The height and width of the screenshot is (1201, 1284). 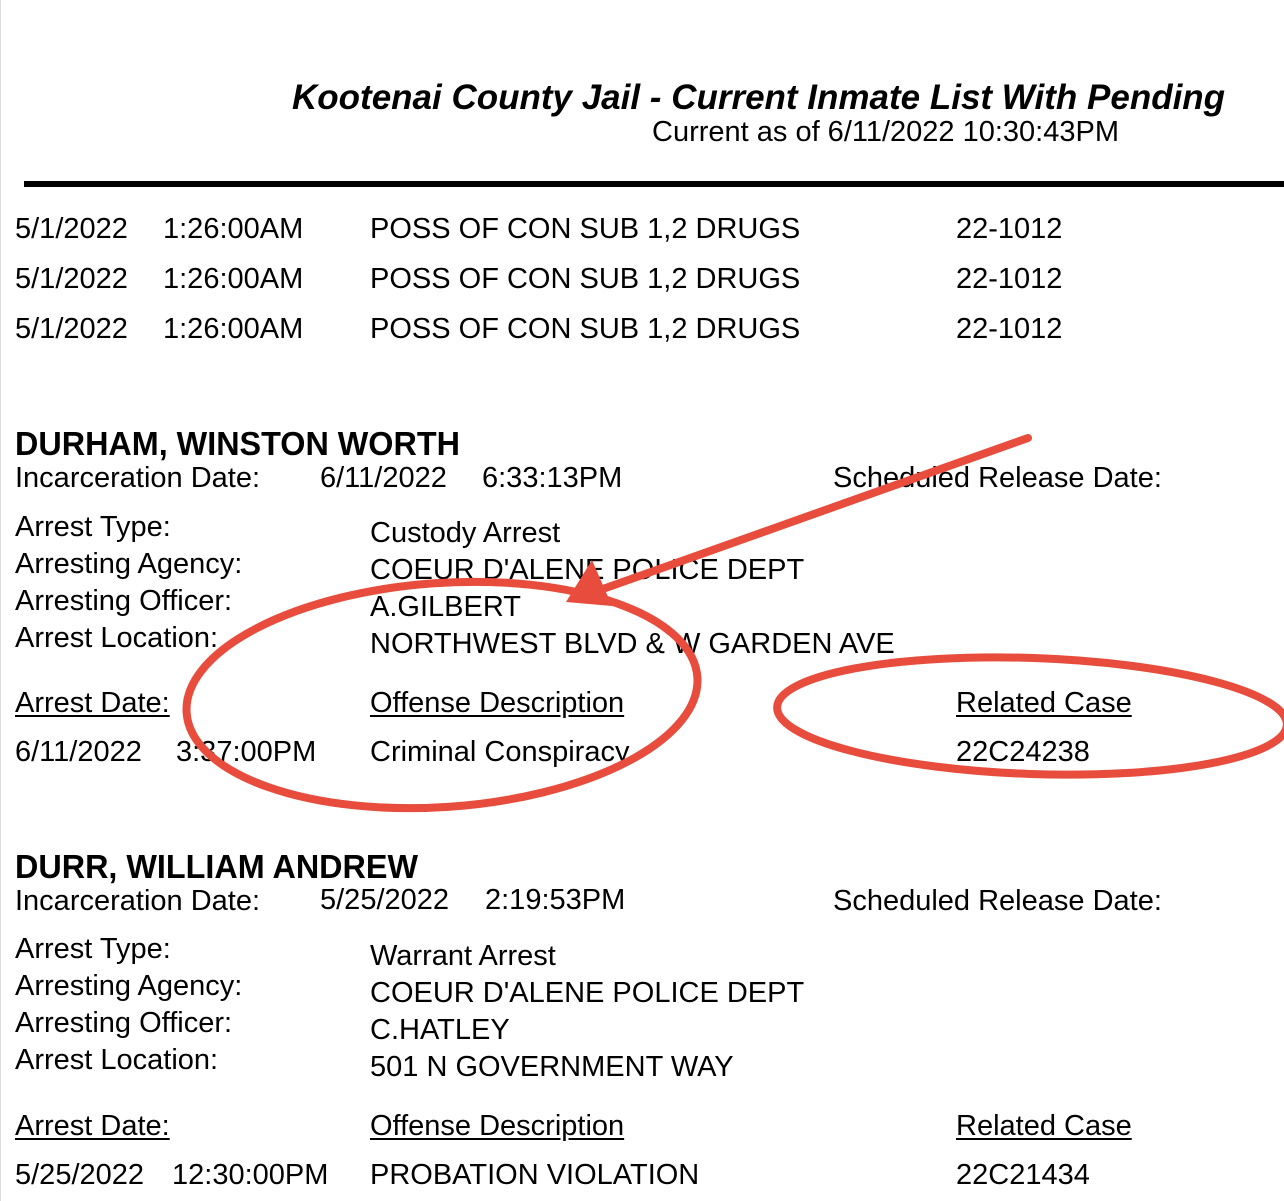 What do you see at coordinates (78, 752) in the screenshot?
I see `arrest-date: 6/11/2022` at bounding box center [78, 752].